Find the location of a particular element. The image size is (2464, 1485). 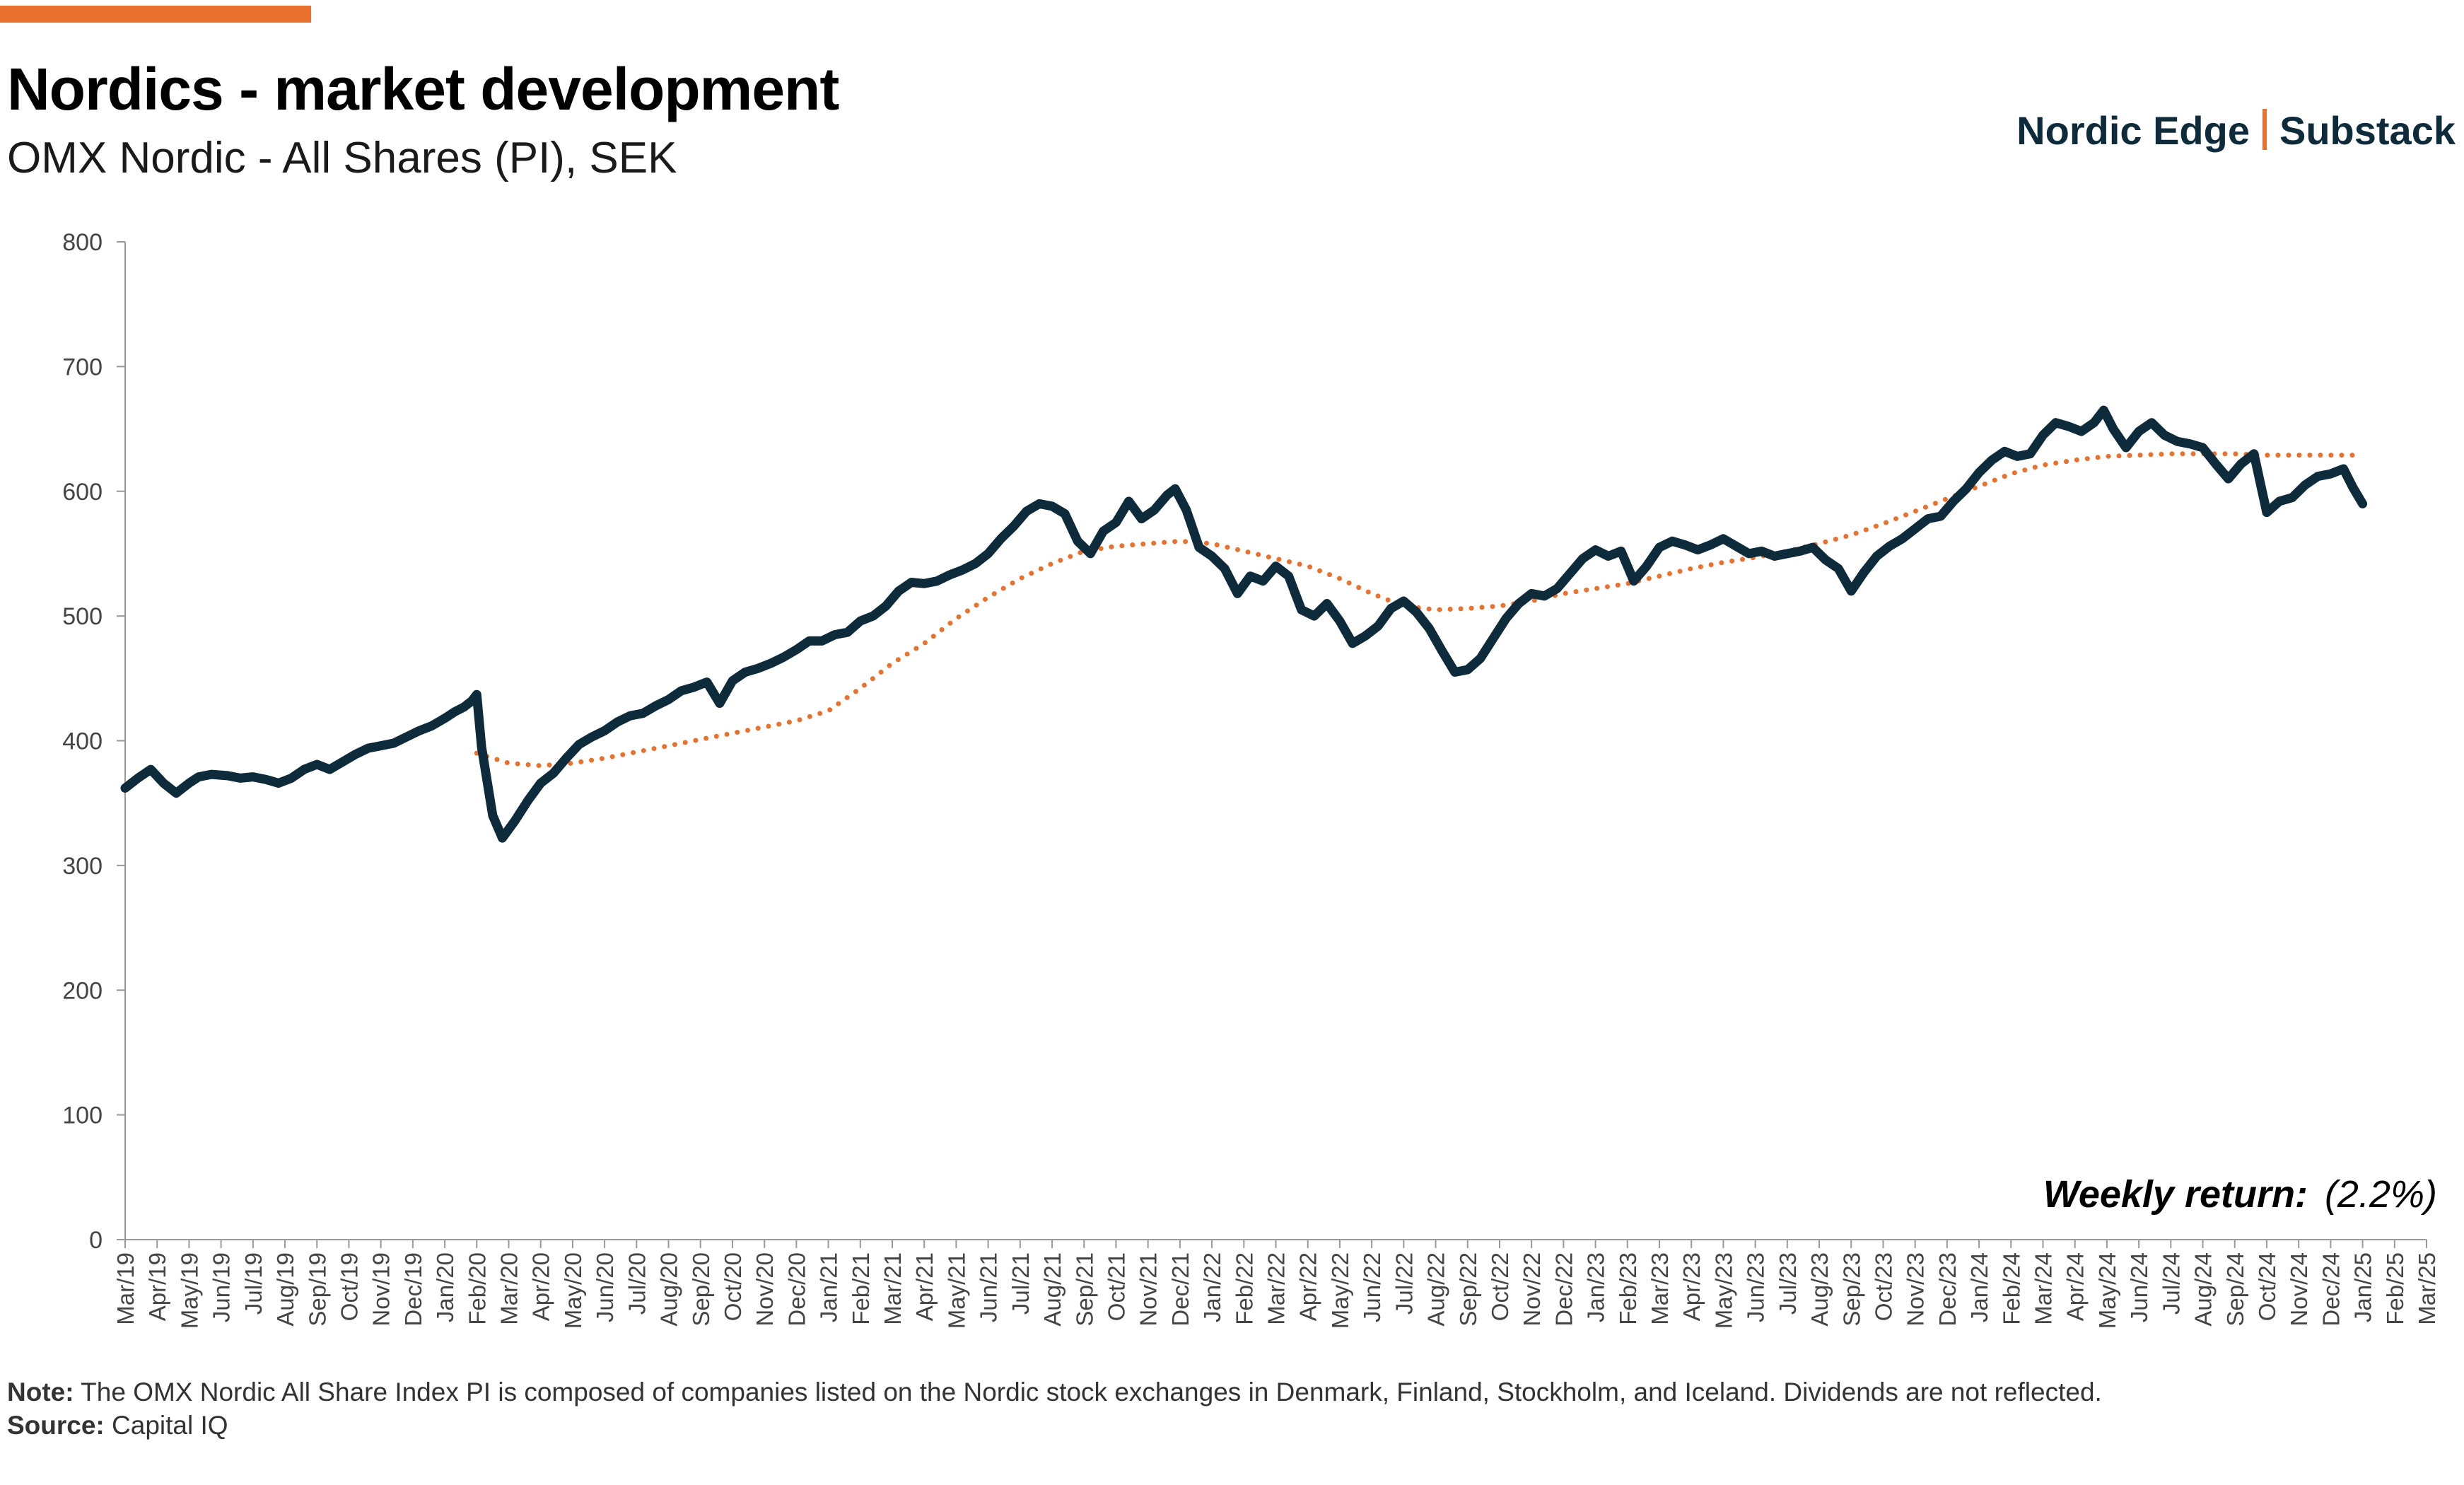

x-tick-label: Feb/20 is located at coordinates (477, 1288).